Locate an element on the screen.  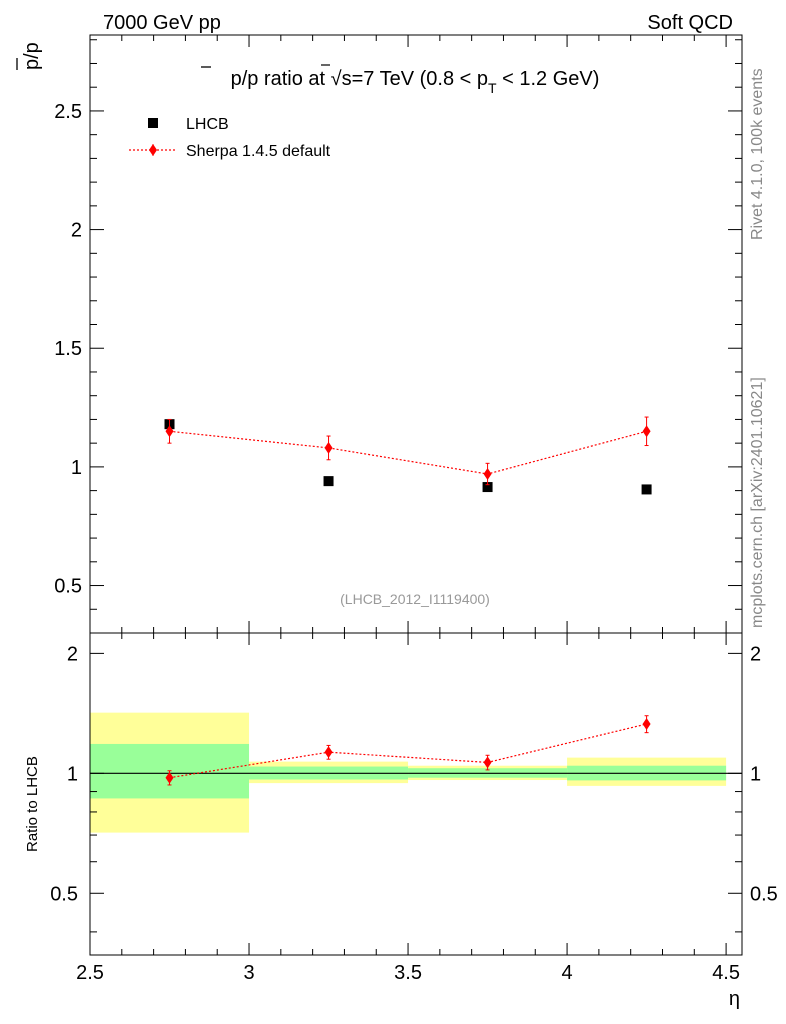
ratio-y-tick-label-right: 1 is located at coordinates (755, 774).